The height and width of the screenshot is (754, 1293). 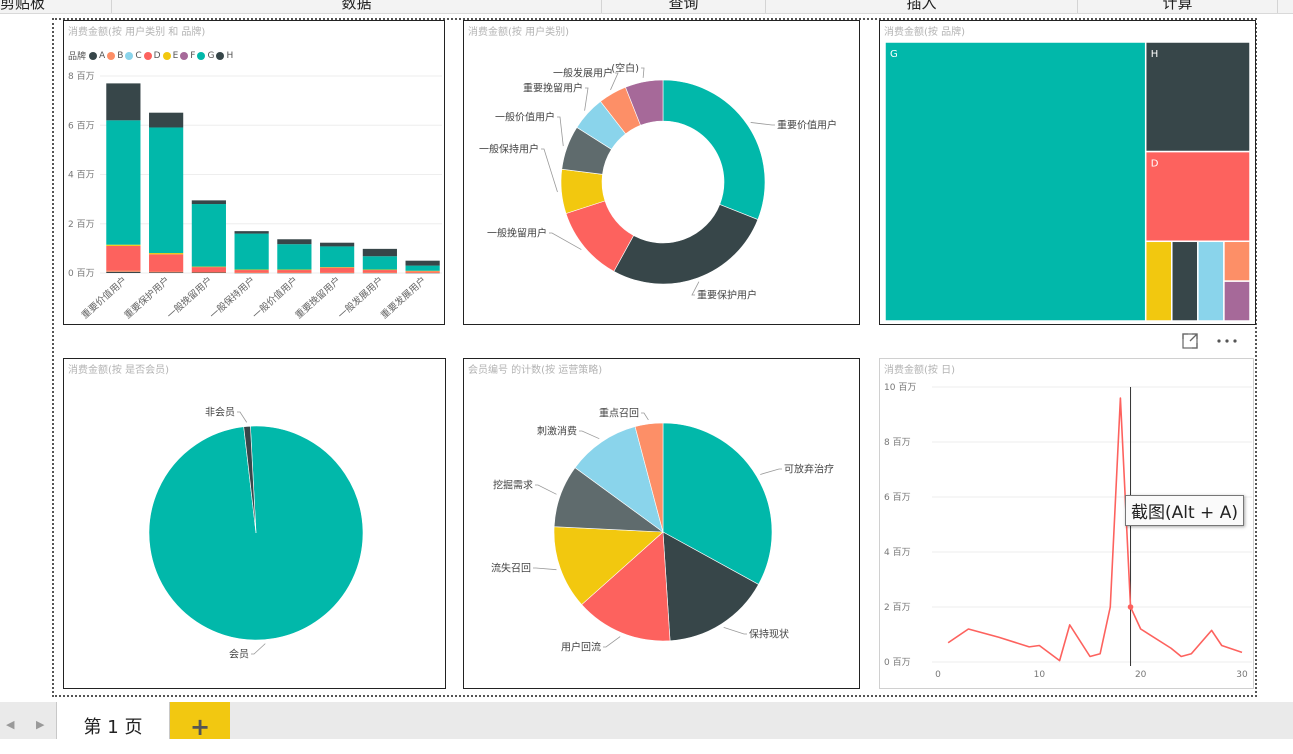 I want to click on ribbon-group-data: 数据, so click(x=357, y=6).